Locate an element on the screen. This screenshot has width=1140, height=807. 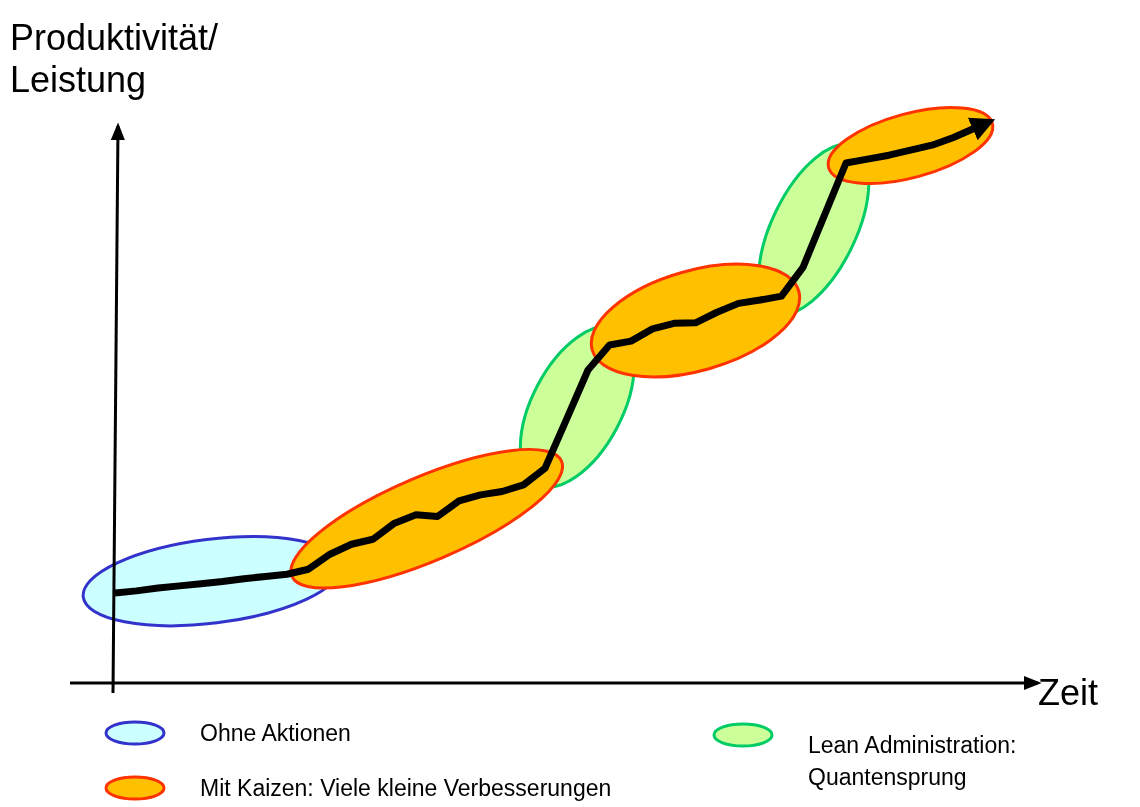
text: Ohne Aktionen is located at coordinates (275, 733).